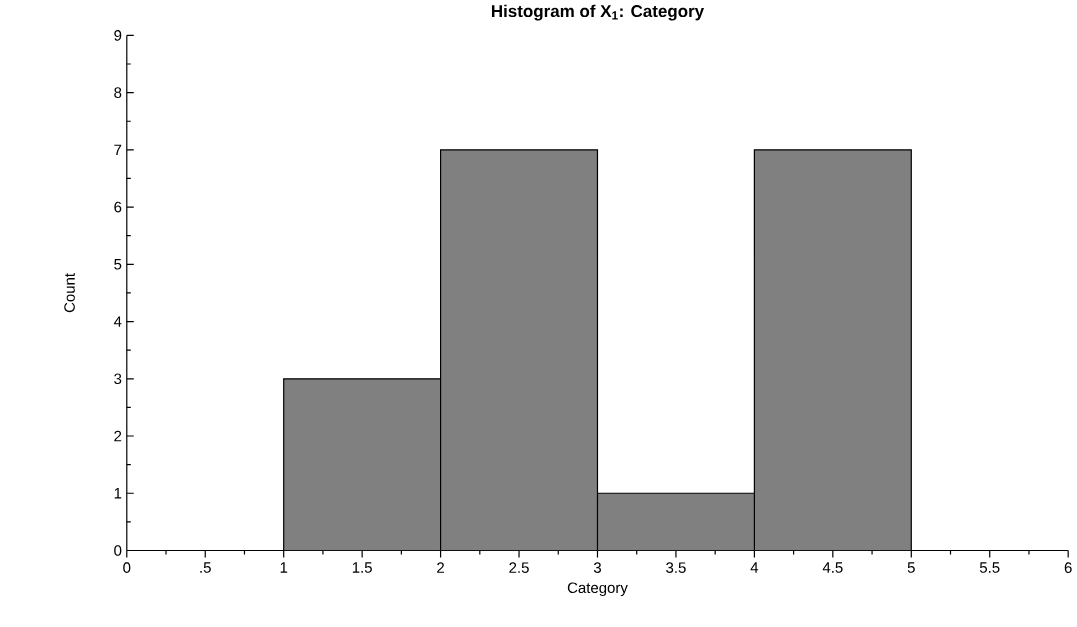  Describe the element at coordinates (598, 12) in the screenshot. I see `chart-title: Histogram of X$_{1}$: Category` at that location.